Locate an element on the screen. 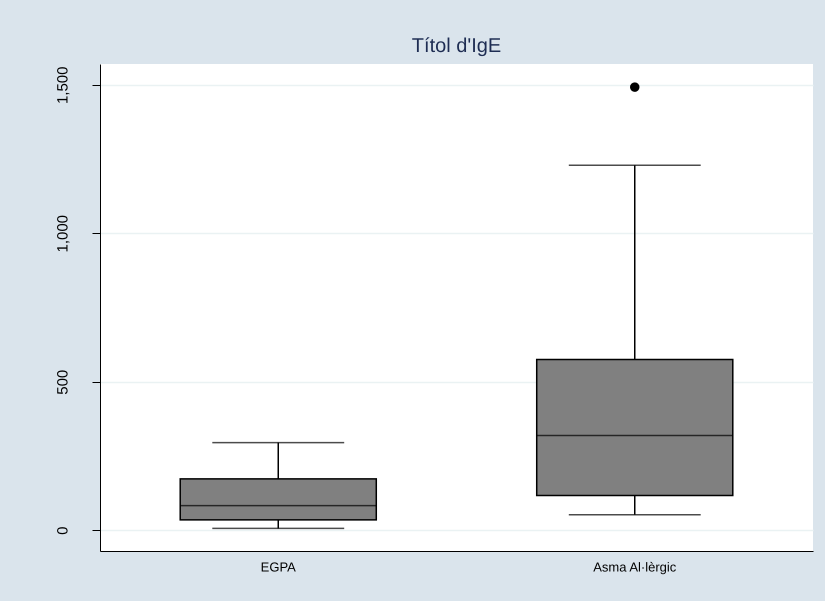 Image resolution: width=825 pixels, height=601 pixels. chart-title: Títol d'IgE is located at coordinates (457, 46).